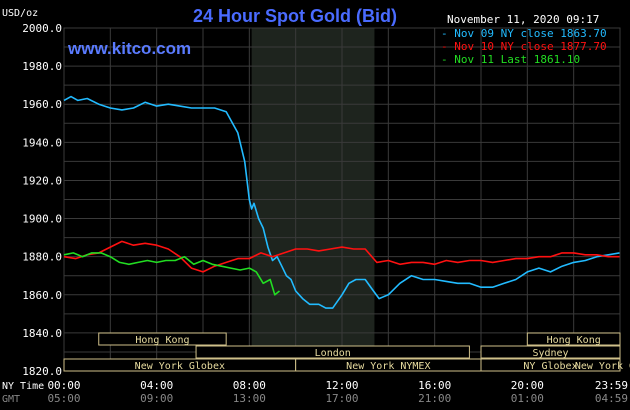 The height and width of the screenshot is (410, 630). I want to click on x-tick-label-gmt: 01:00, so click(527, 398).